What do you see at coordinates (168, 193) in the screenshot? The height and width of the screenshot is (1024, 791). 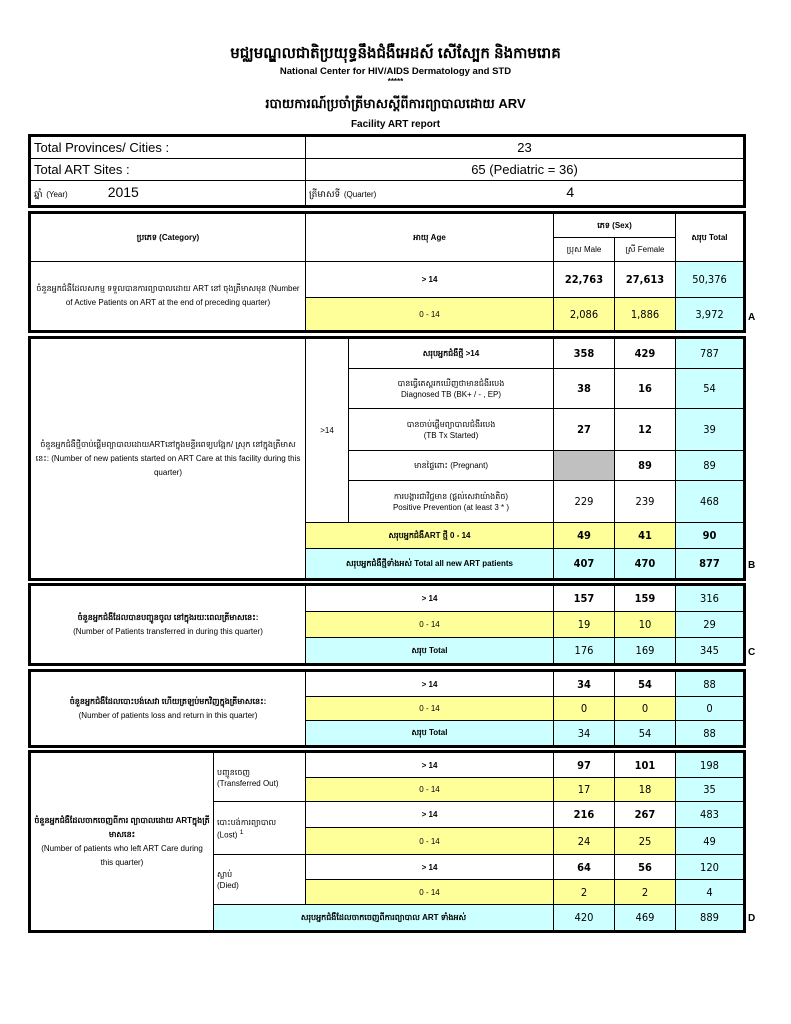 I see `year-cell: ឆ្នាំ (Year) 2015` at bounding box center [168, 193].